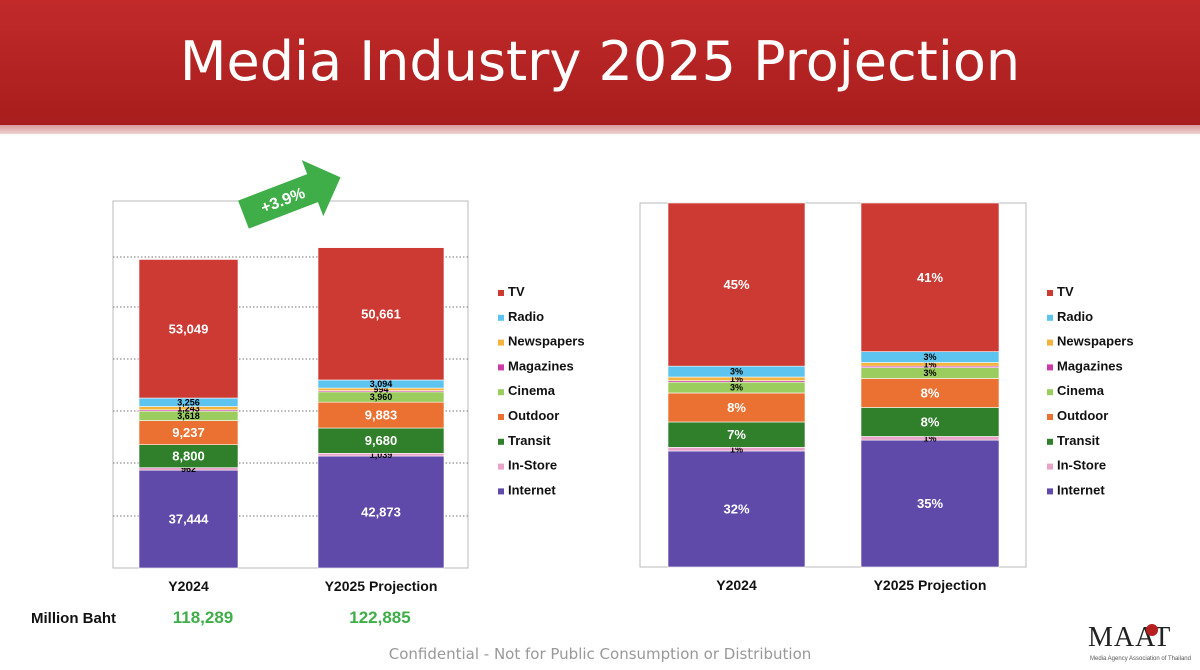 This screenshot has height=670, width=1200. I want to click on chart-0-data-label-transit-1: 9,680, so click(381, 440).